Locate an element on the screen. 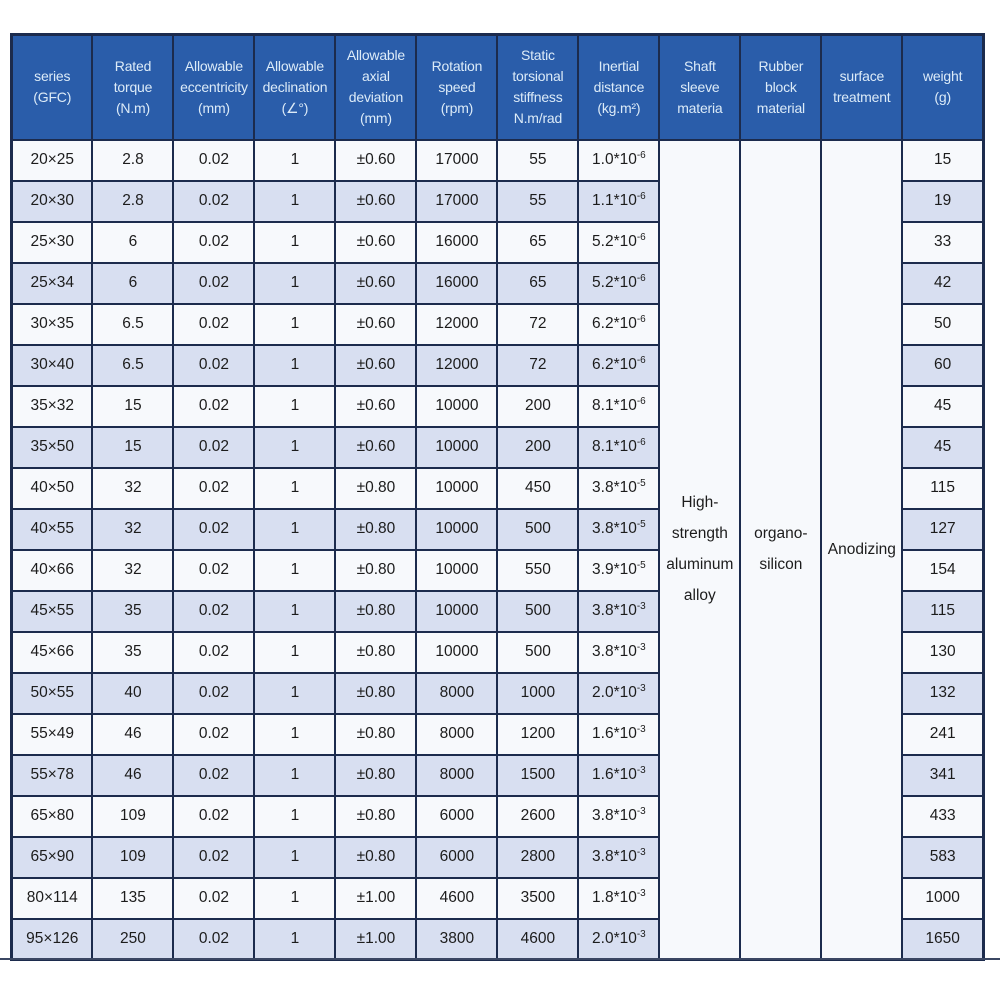 Image resolution: width=1000 pixels, height=1000 pixels. cell-series: 95×126 is located at coordinates (52, 939).